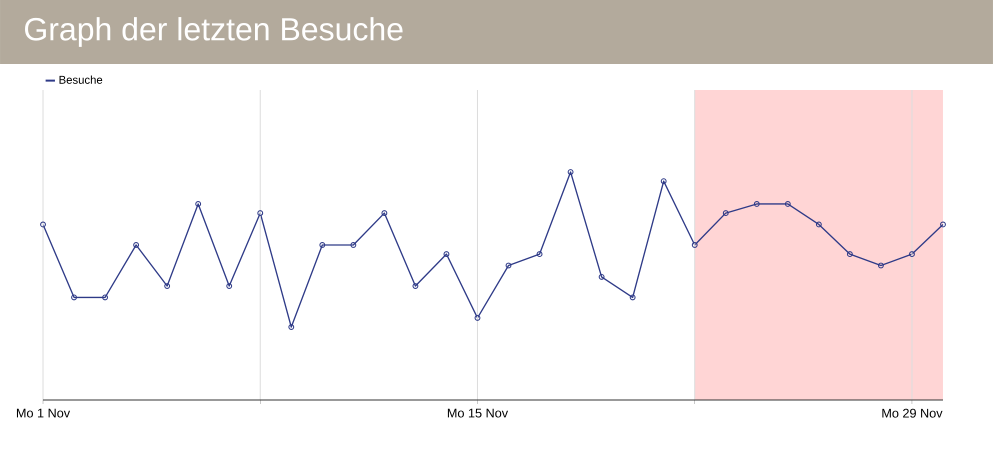 The width and height of the screenshot is (993, 450). Describe the element at coordinates (43, 413) in the screenshot. I see `x-tick-label: Mo 1 Nov` at that location.